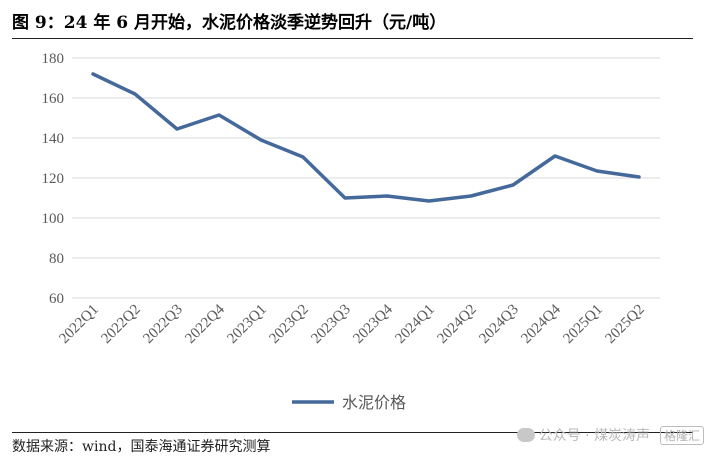 Image resolution: width=712 pixels, height=460 pixels. What do you see at coordinates (352, 38) in the screenshot?
I see `title-rule` at bounding box center [352, 38].